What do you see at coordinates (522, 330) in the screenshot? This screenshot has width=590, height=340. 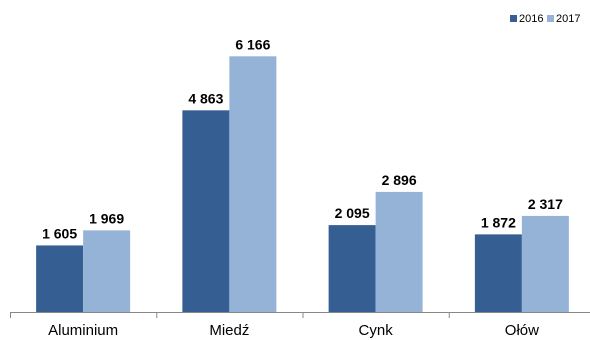 I see `category-label: Ołów` at bounding box center [522, 330].